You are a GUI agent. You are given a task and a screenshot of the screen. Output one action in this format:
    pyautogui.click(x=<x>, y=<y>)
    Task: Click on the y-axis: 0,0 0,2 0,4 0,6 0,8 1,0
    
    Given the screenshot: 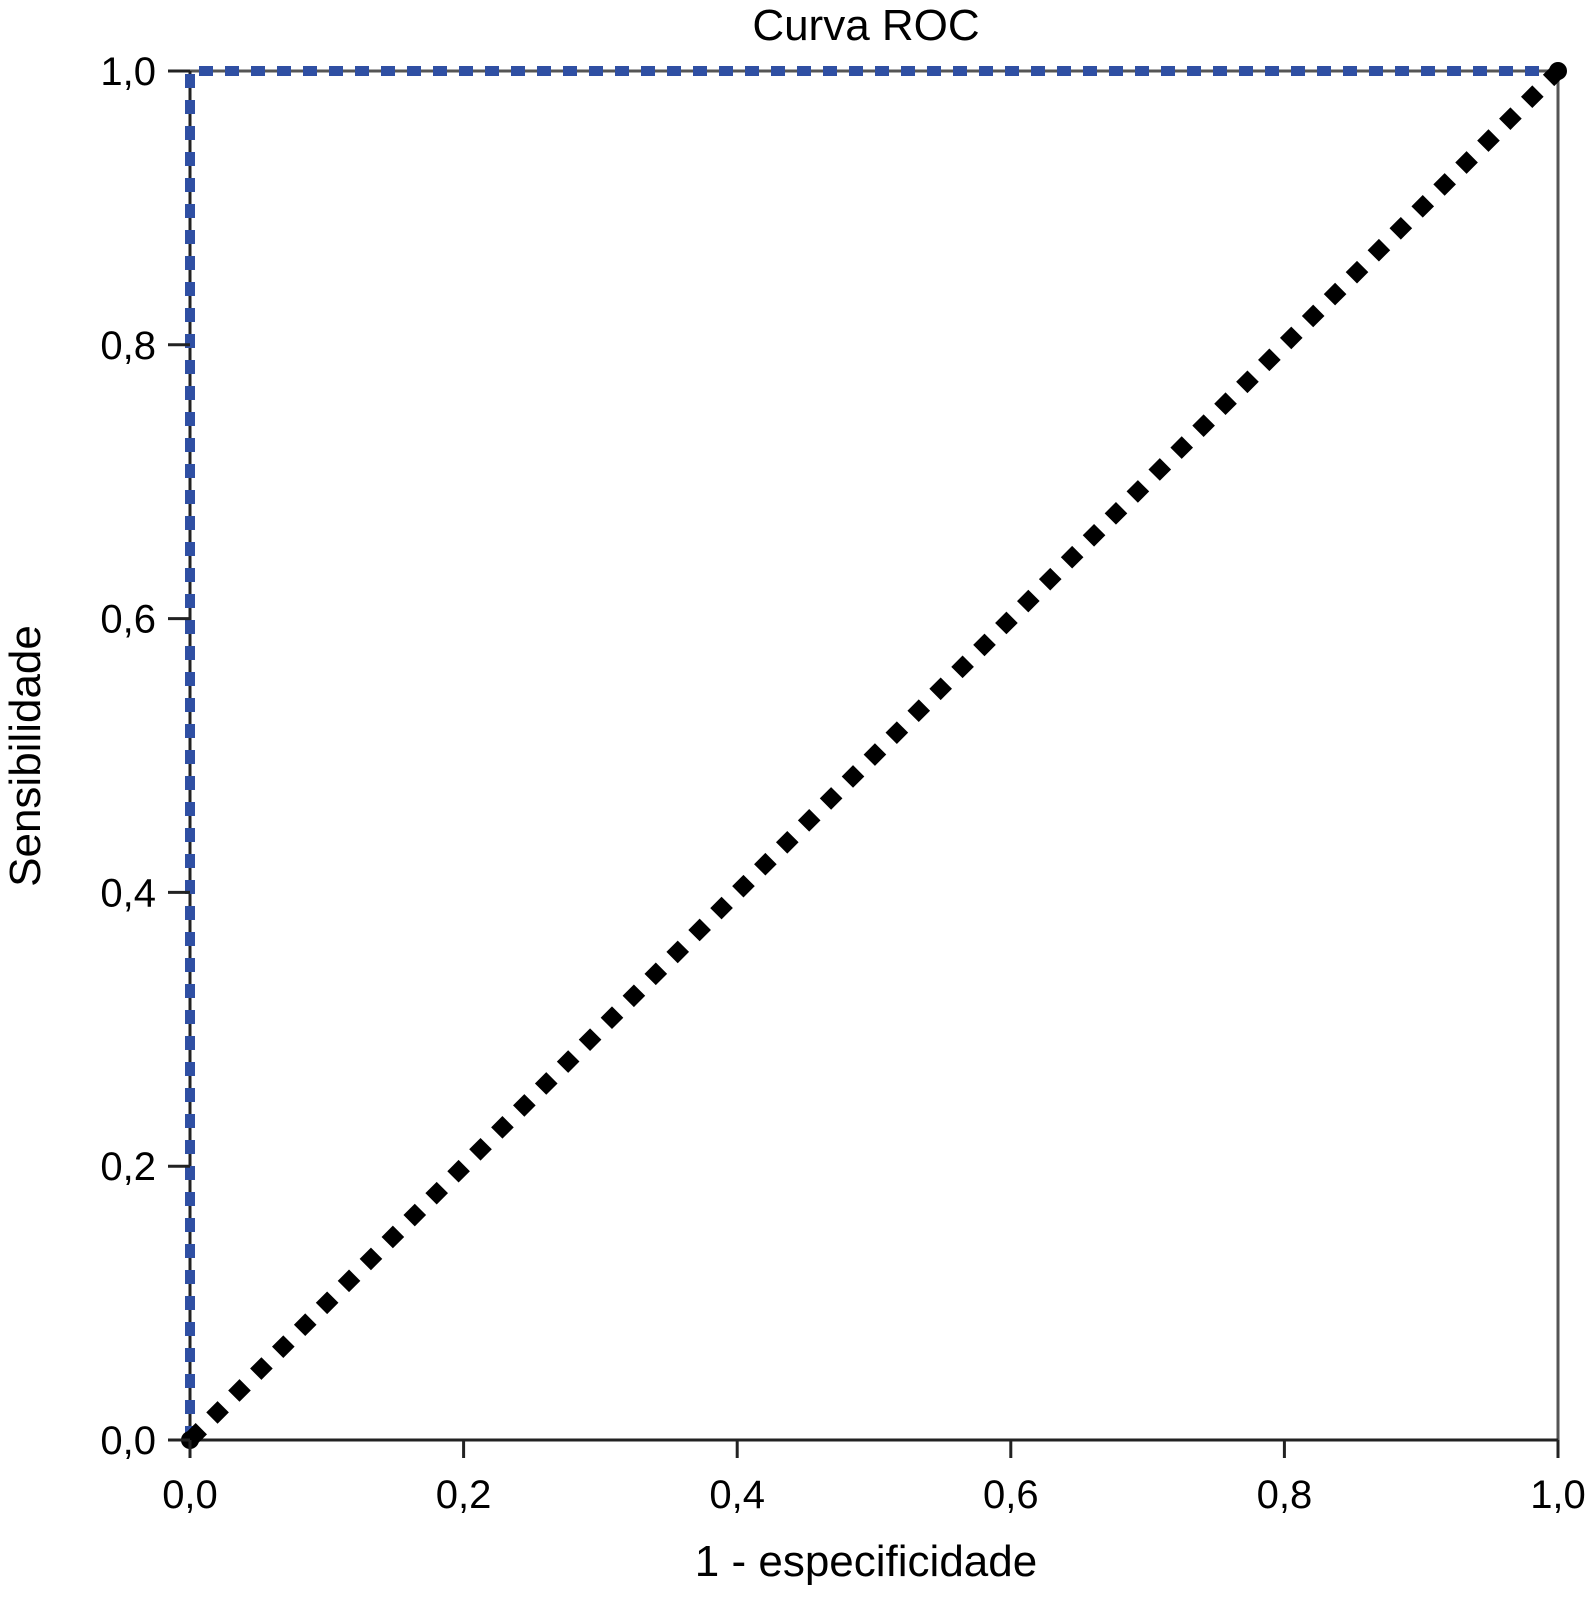 What is the action you would take?
    pyautogui.click(x=145, y=756)
    